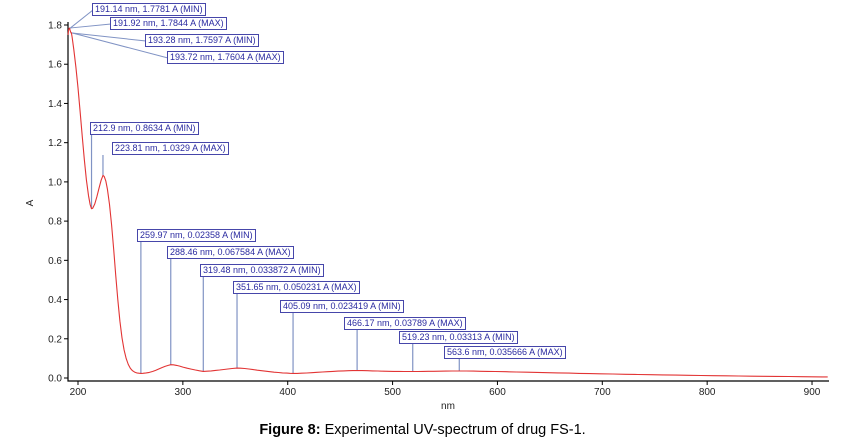 The height and width of the screenshot is (443, 845). What do you see at coordinates (55, 104) in the screenshot?
I see `y-tick-label: 1.4` at bounding box center [55, 104].